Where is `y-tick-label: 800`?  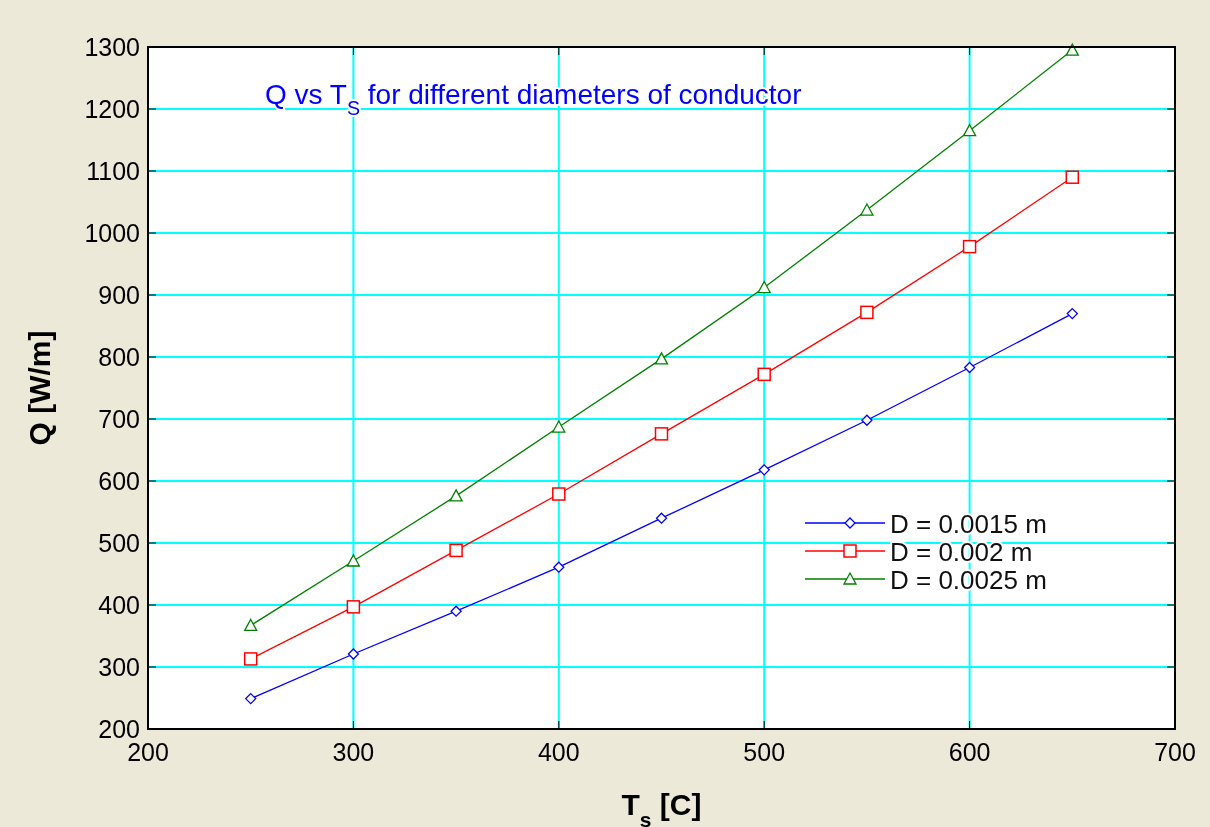 y-tick-label: 800 is located at coordinates (119, 357).